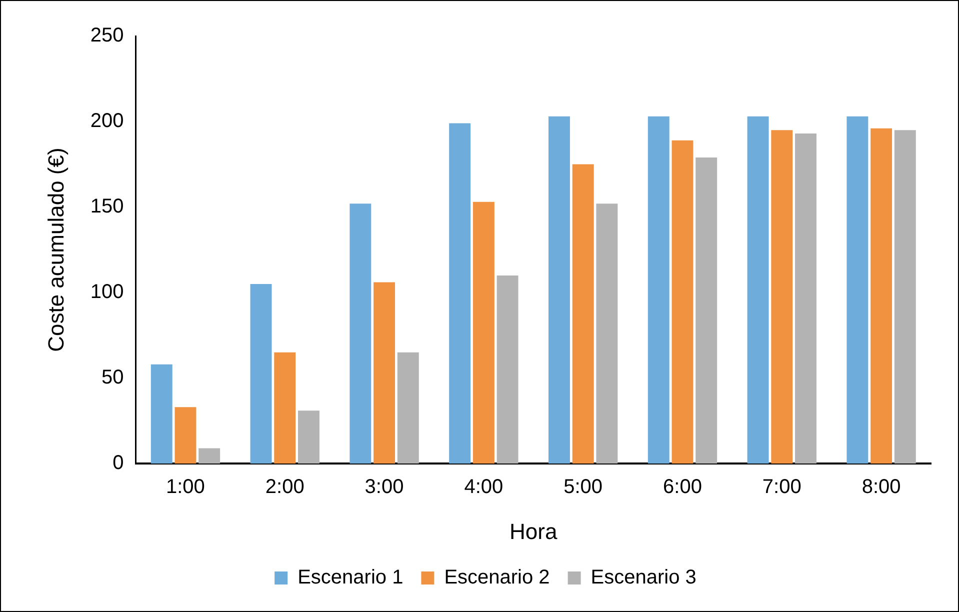 The image size is (959, 612). Describe the element at coordinates (55, 250) in the screenshot. I see `y-axis-title: Coste acumulado (€)` at that location.